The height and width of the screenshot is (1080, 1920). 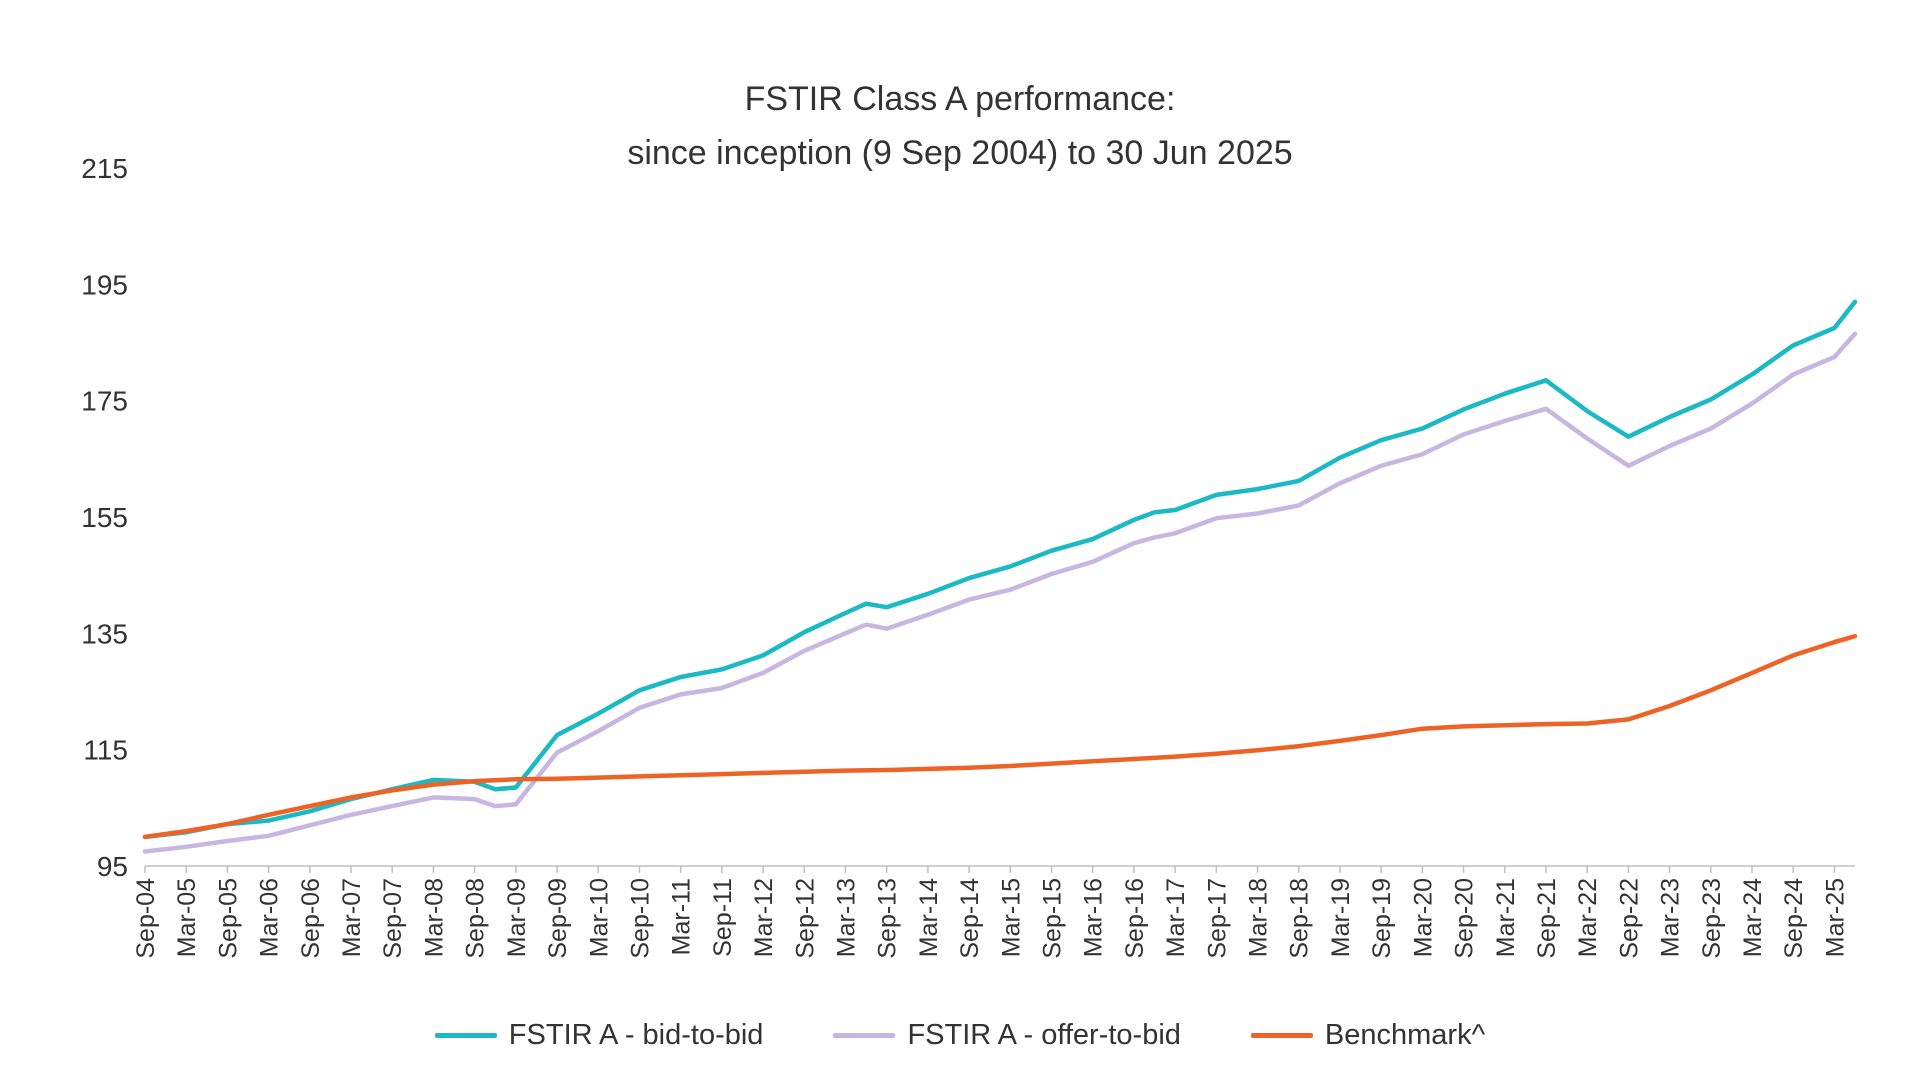 I want to click on y-axis-ticks: 95 115 135 155 175 195 215, so click(x=104, y=517).